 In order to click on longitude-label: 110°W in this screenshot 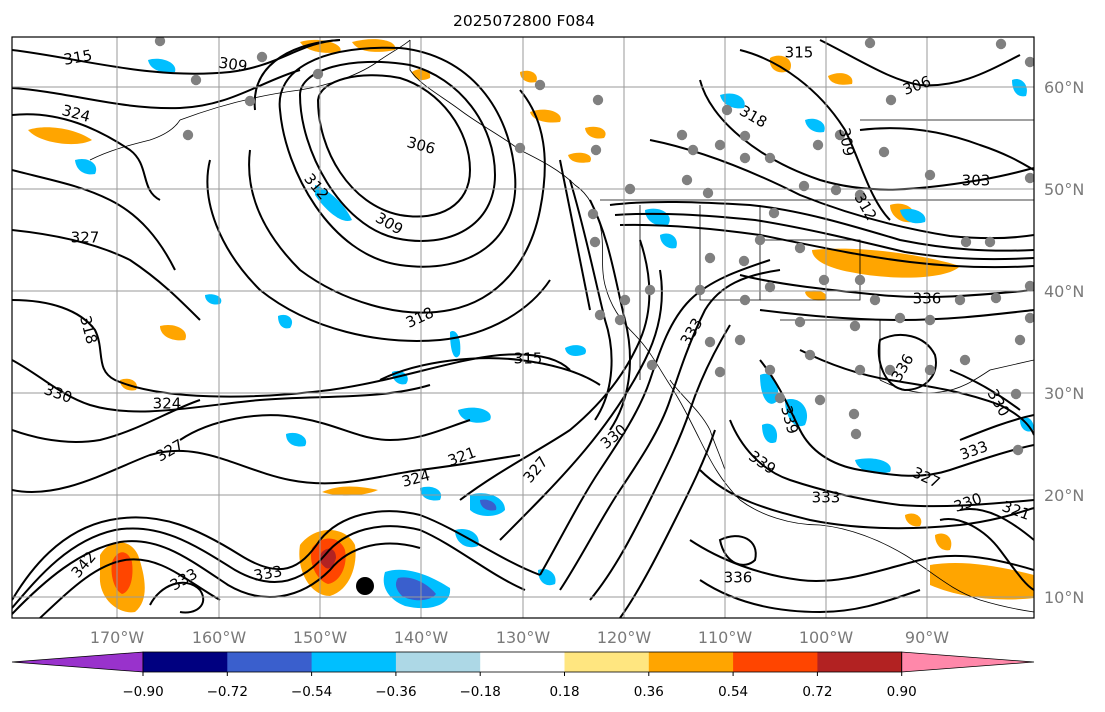, I will do `click(725, 637)`.